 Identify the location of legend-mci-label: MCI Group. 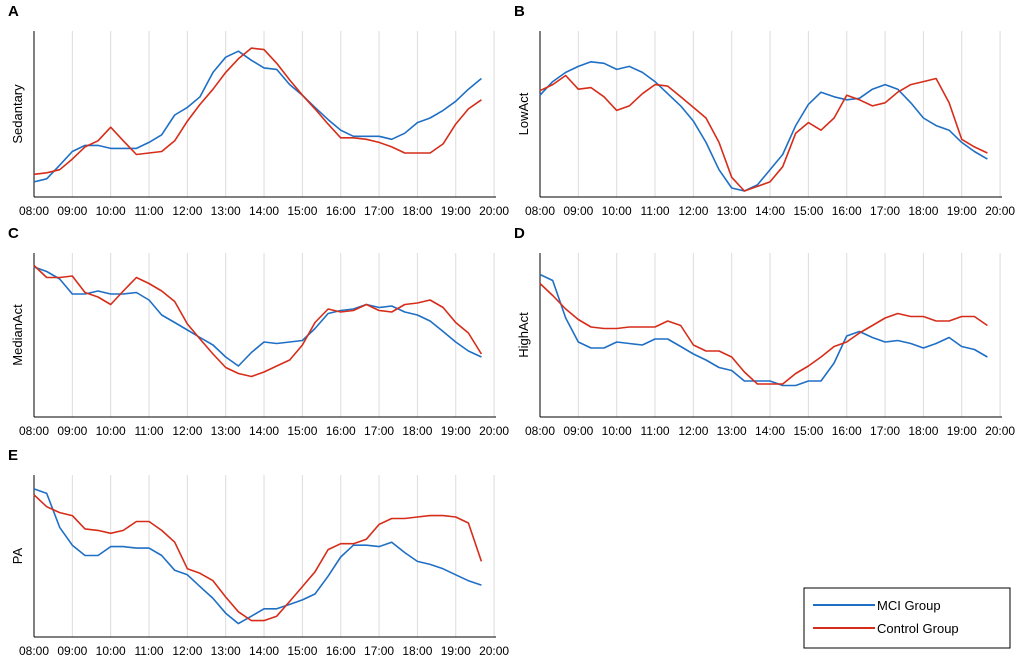
(909, 605).